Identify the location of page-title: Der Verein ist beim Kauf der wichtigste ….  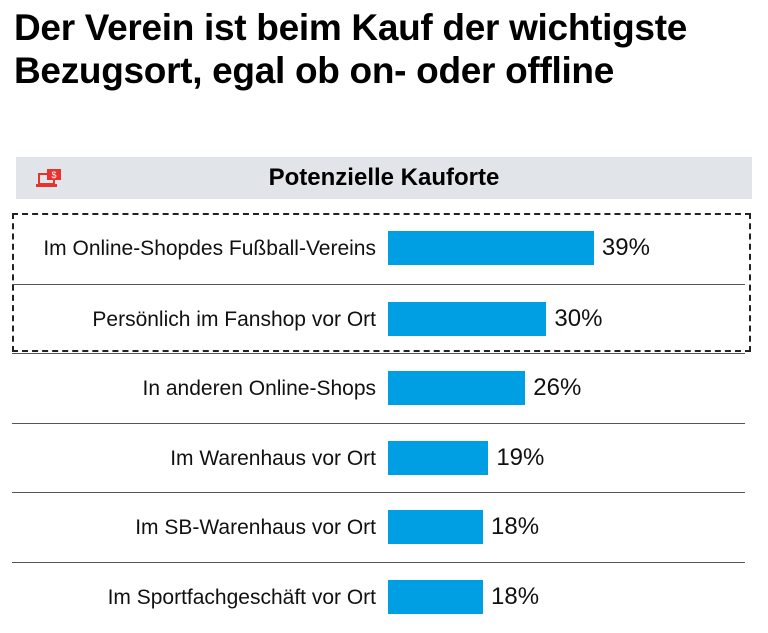
(350, 49).